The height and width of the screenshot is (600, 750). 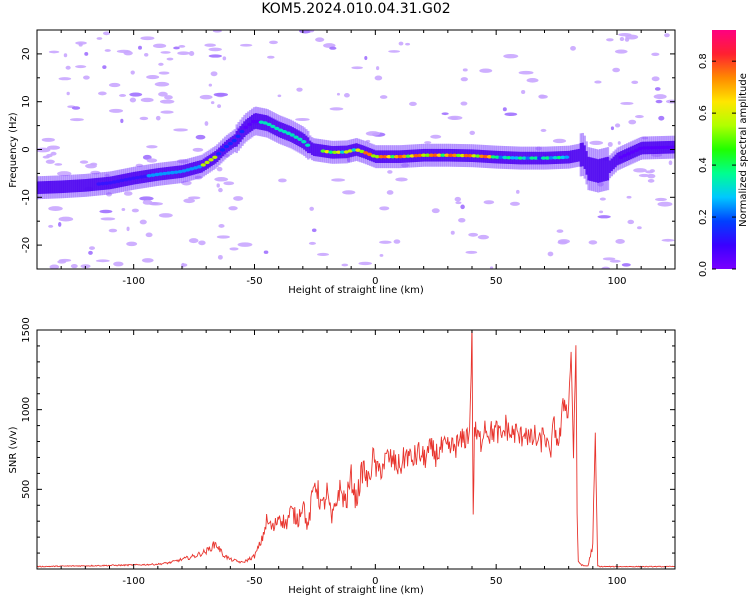 I want to click on spectrogram-y-label: Frequency (Hz), so click(x=13, y=150).